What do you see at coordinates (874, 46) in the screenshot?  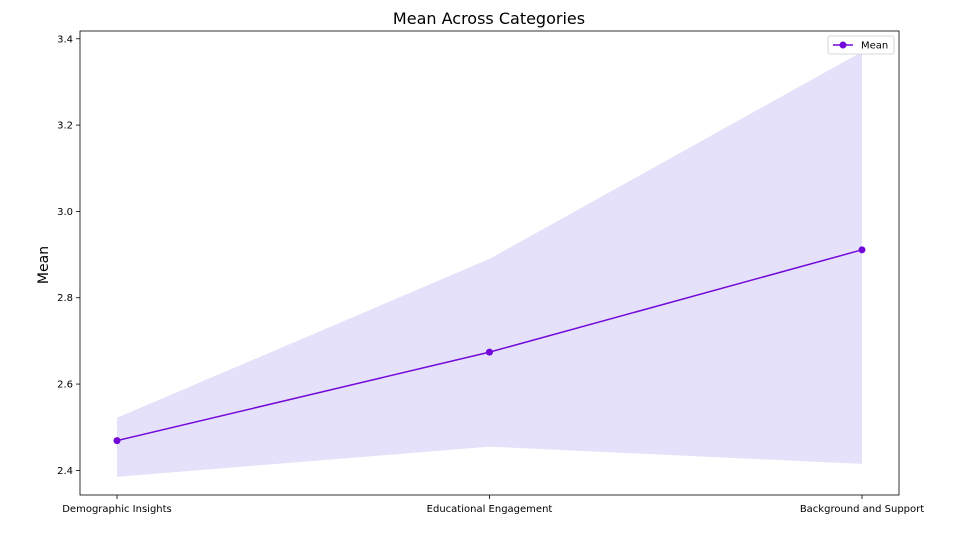 I see `legend-label: Mean` at bounding box center [874, 46].